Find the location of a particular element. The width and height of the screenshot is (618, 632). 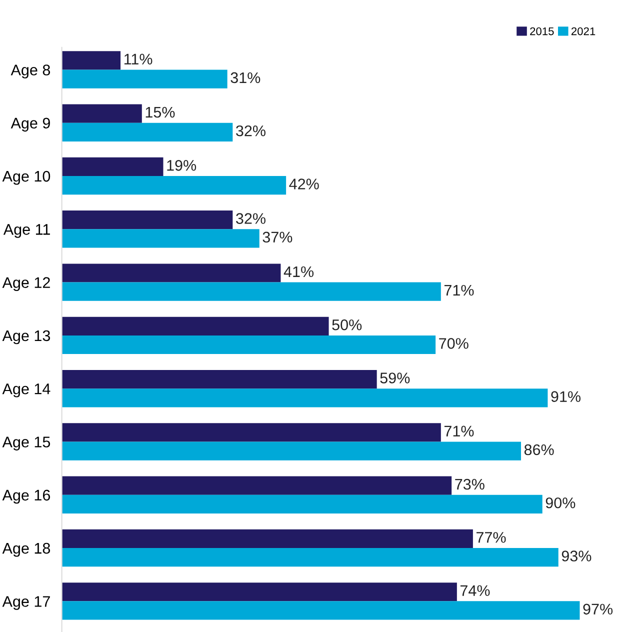

data-label: 15% is located at coordinates (160, 112).